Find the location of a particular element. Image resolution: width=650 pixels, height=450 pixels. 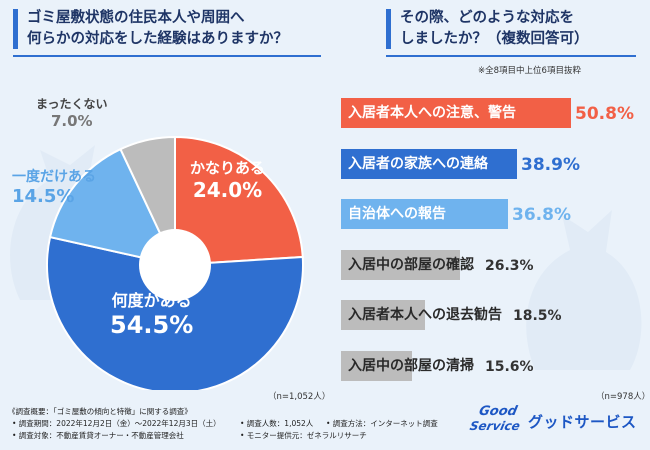

bar-label-6: 入居中の部屋の清掃 is located at coordinates (411, 365).